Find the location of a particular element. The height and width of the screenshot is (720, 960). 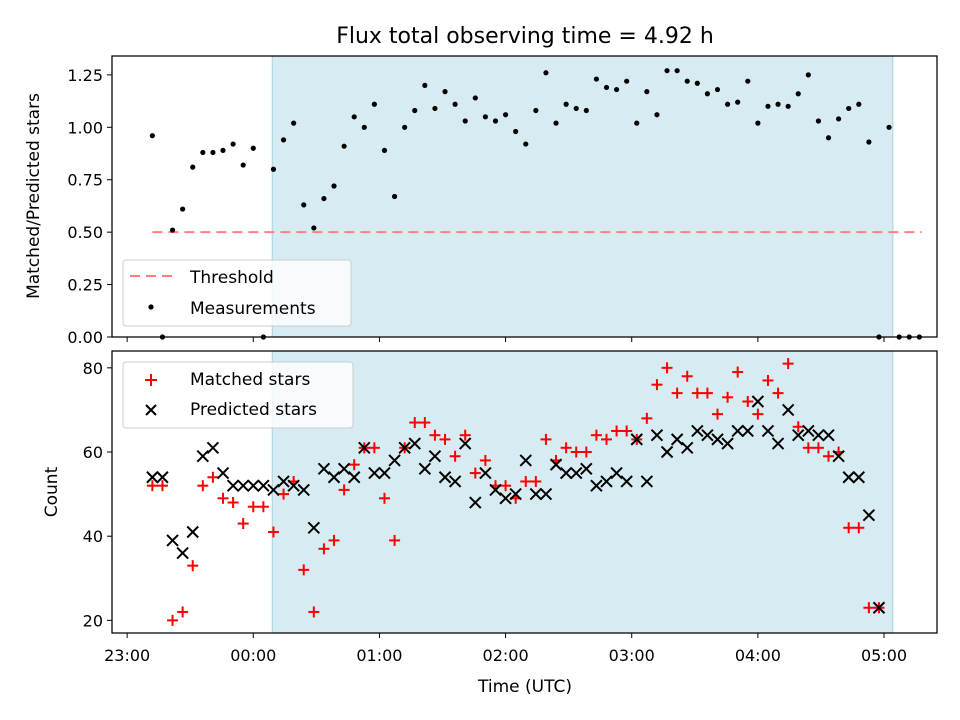

bottom-xtick-label: 01:00 is located at coordinates (379, 655).